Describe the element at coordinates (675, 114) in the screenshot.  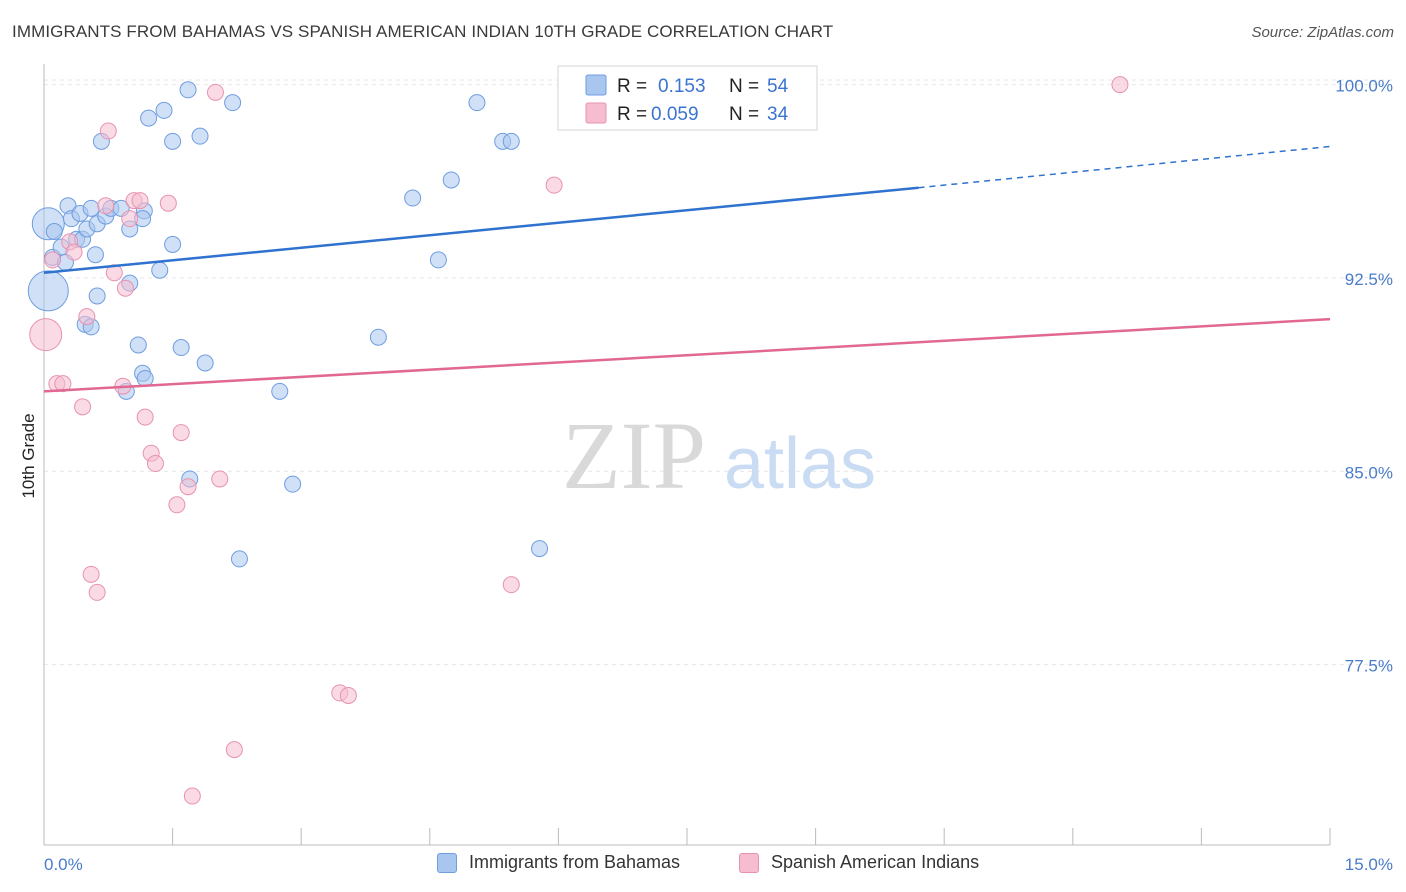
I see `legend-r-value-2: 0.059` at that location.